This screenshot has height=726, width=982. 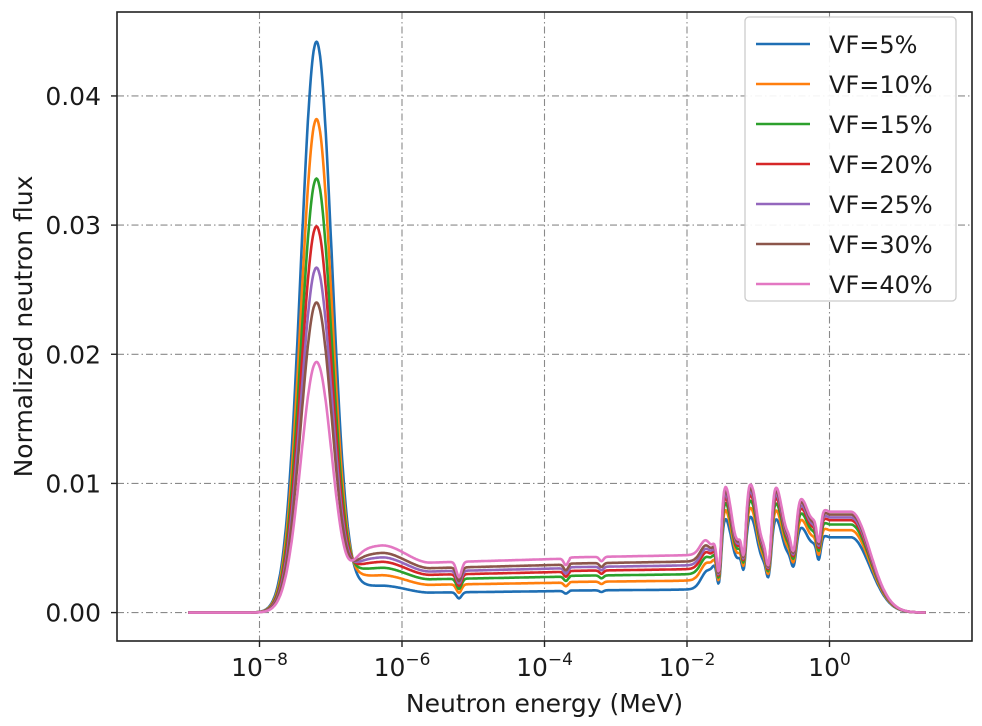 I want to click on y-axis-ticks: 0.00 0.01 0.02 0.03 0.04, so click(x=81, y=355).